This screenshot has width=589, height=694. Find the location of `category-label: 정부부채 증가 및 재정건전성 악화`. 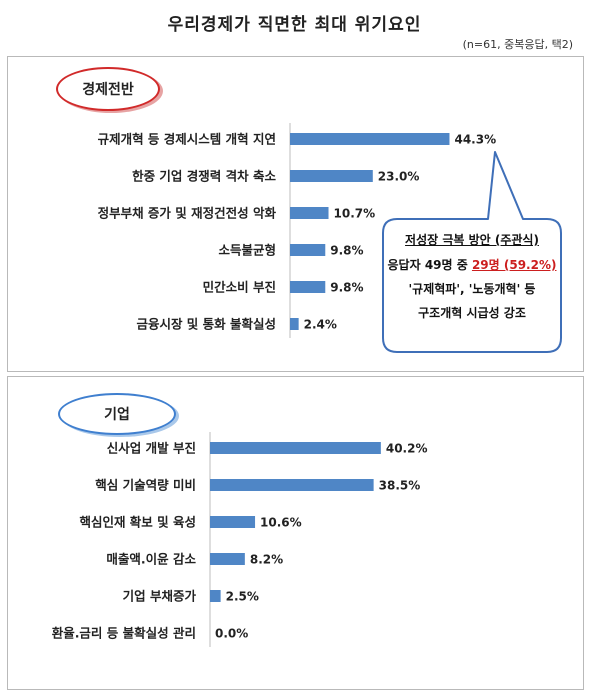

category-label: 정부부채 증가 및 재정건전성 악화 is located at coordinates (187, 213).